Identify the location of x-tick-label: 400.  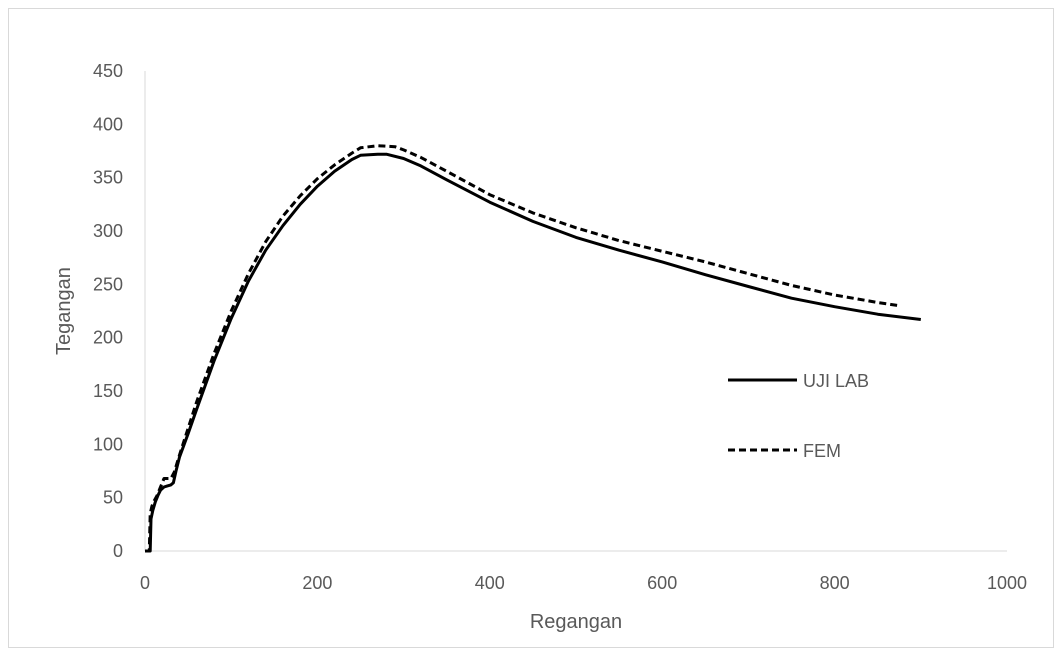
(490, 583).